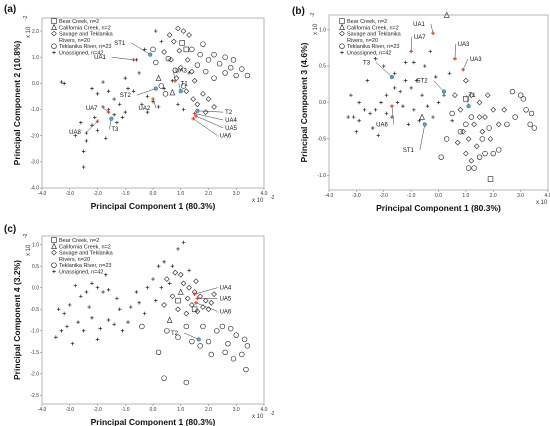  Describe the element at coordinates (34, 310) in the screenshot. I see `y-tick-label: -0.5` at that location.